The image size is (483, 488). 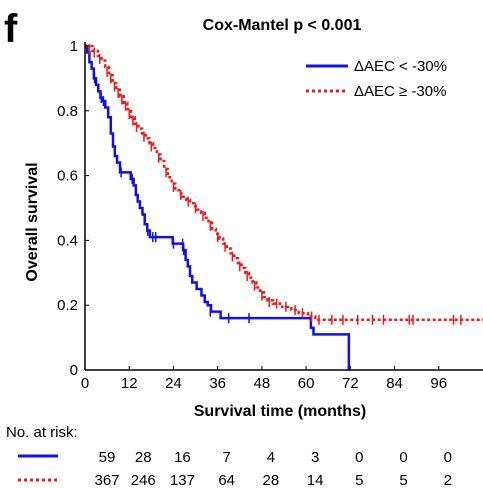 I want to click on risk-count: 7, so click(x=226, y=457).